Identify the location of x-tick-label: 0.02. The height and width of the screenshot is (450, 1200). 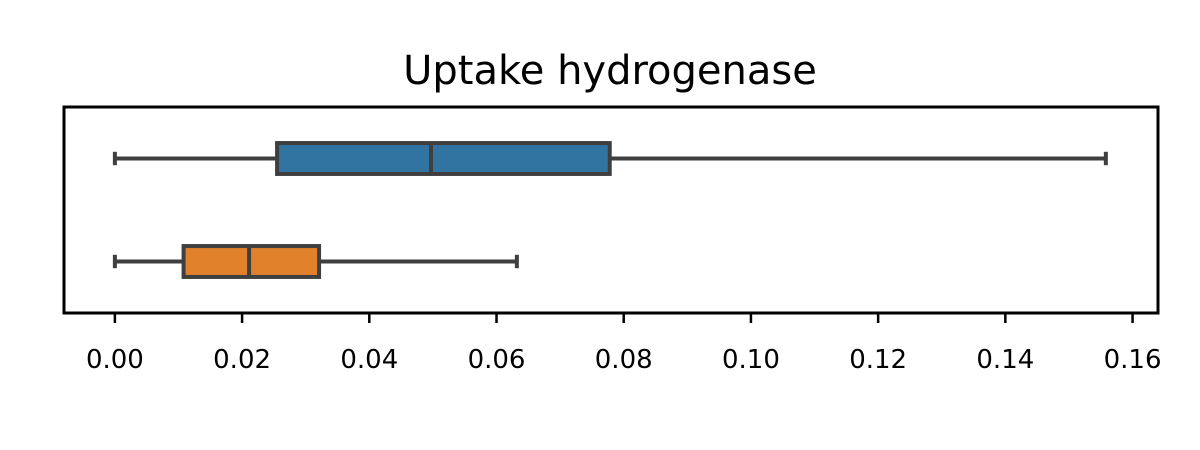
(242, 360).